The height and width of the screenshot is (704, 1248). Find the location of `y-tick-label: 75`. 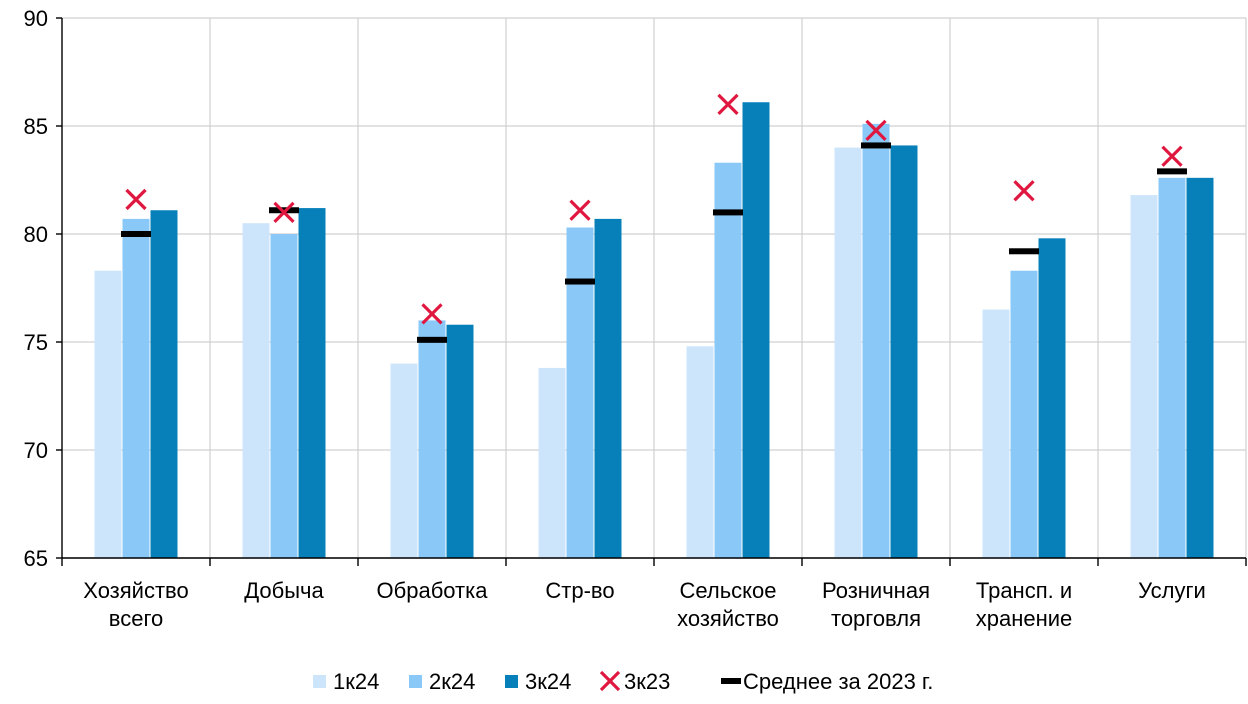

y-tick-label: 75 is located at coordinates (36, 342).